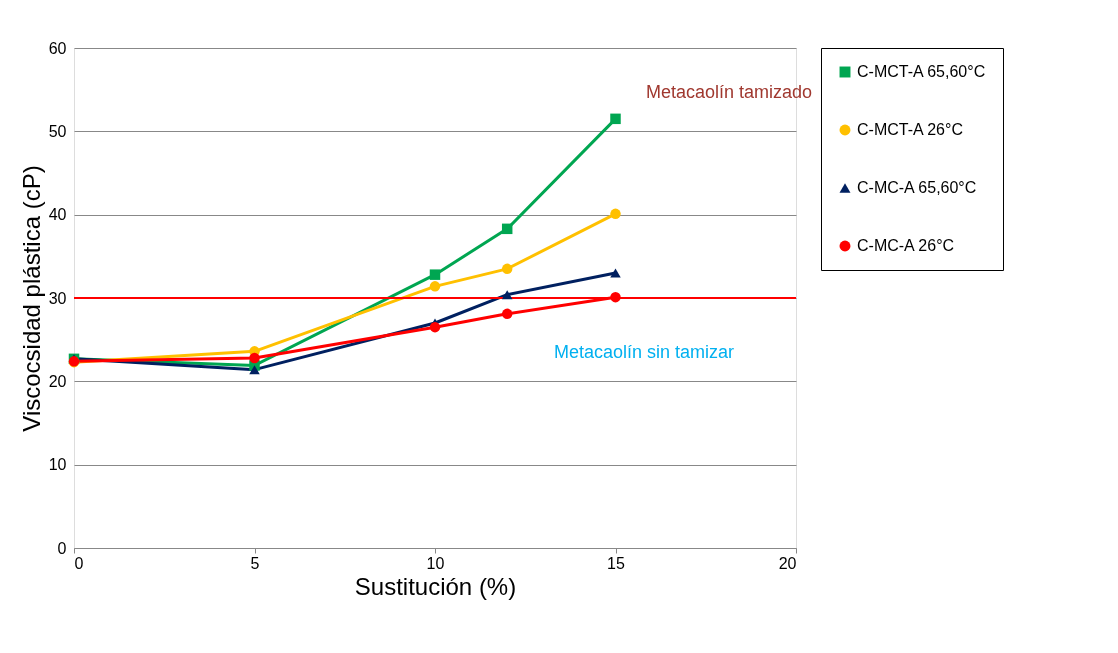  What do you see at coordinates (57, 131) in the screenshot?
I see `y-tick-label: 50` at bounding box center [57, 131].